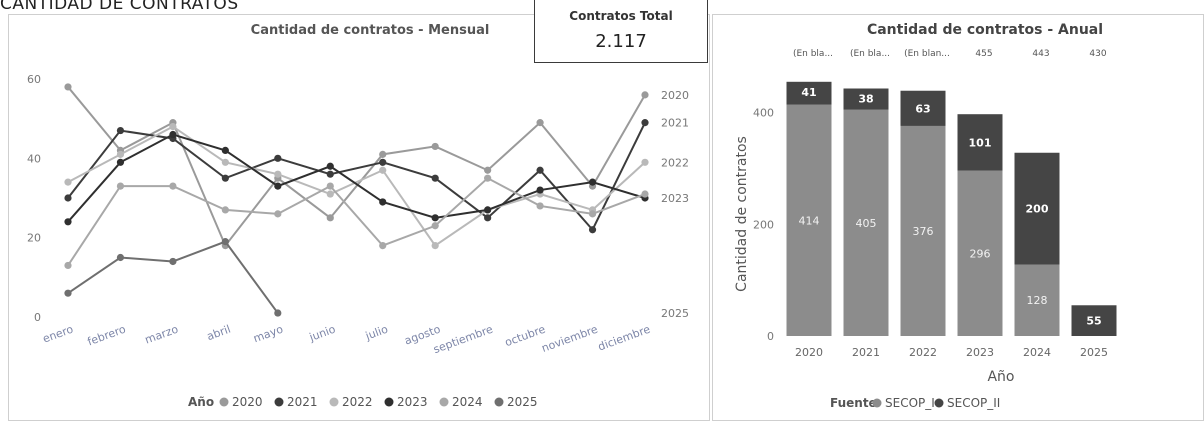 The image size is (1204, 421). What do you see at coordinates (444, 402) in the screenshot?
I see `legend-marker-2024` at bounding box center [444, 402].